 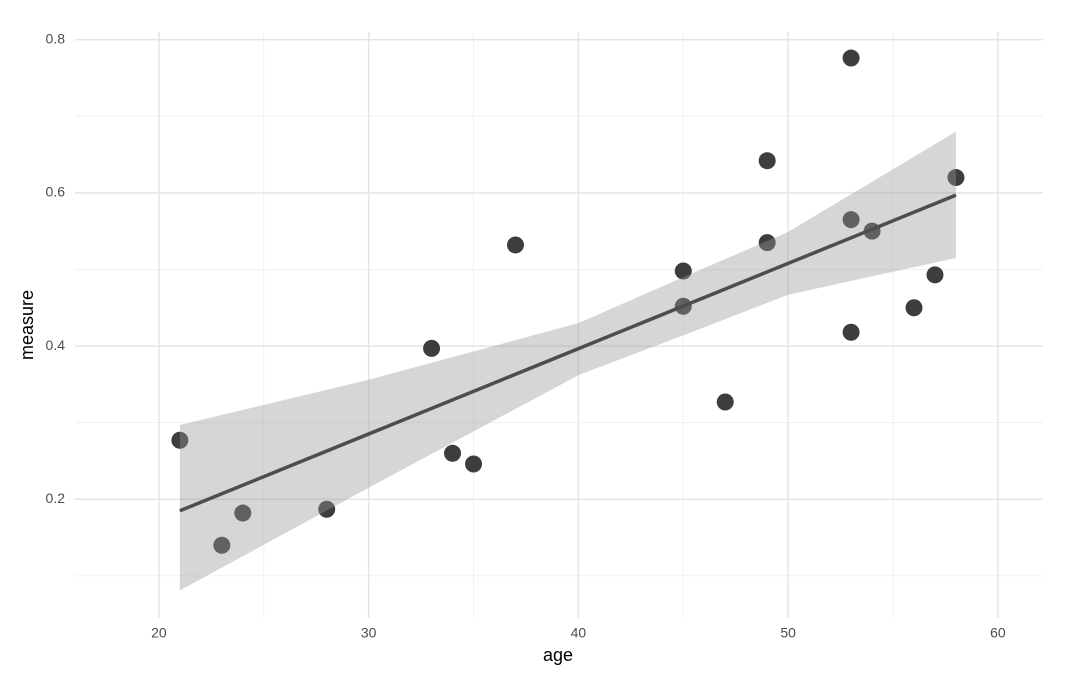 I want to click on x-tick-label: 60, so click(x=998, y=633).